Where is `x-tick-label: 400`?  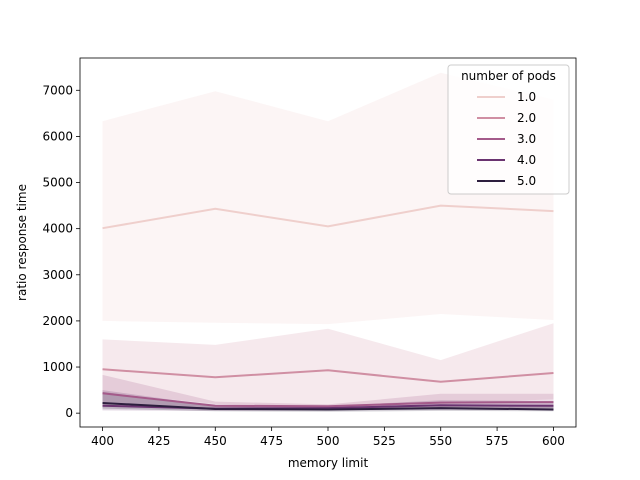
x-tick-label: 400 is located at coordinates (102, 441).